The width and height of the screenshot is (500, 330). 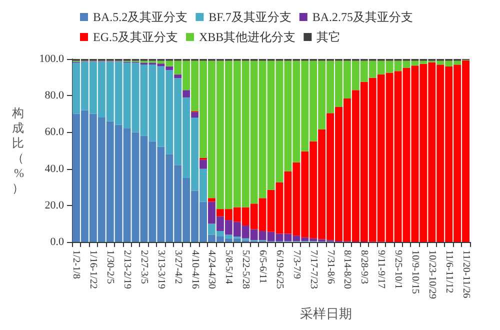 What do you see at coordinates (160, 269) in the screenshot?
I see `x-tick-label: 3/13-3/19` at bounding box center [160, 269].